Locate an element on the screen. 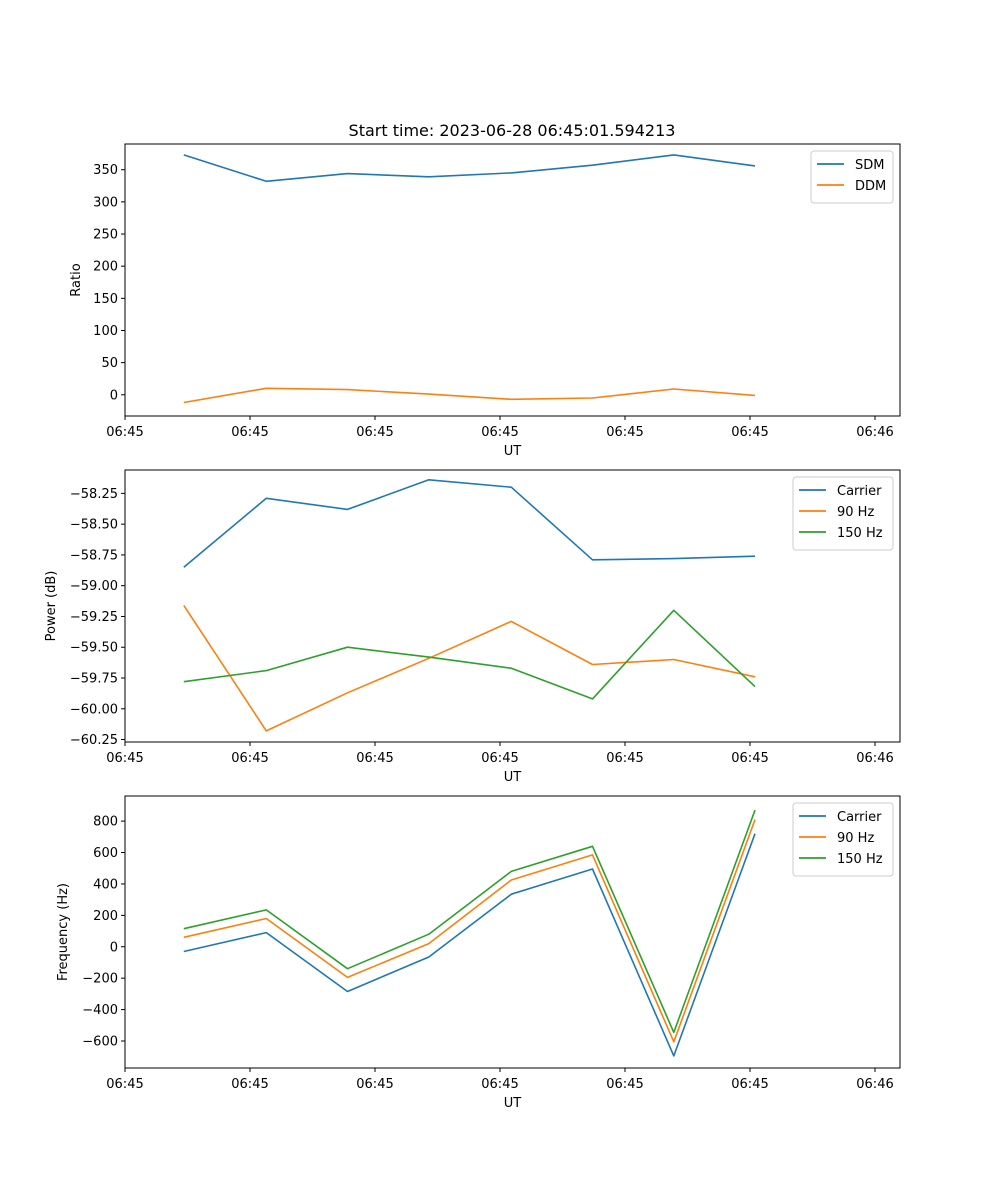  y-tick-label: 350 is located at coordinates (105, 170).